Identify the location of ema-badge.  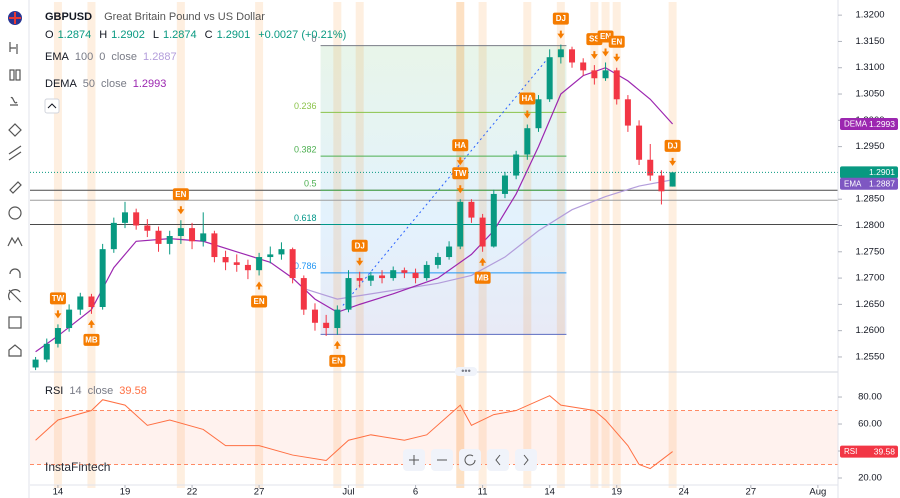
(869, 183).